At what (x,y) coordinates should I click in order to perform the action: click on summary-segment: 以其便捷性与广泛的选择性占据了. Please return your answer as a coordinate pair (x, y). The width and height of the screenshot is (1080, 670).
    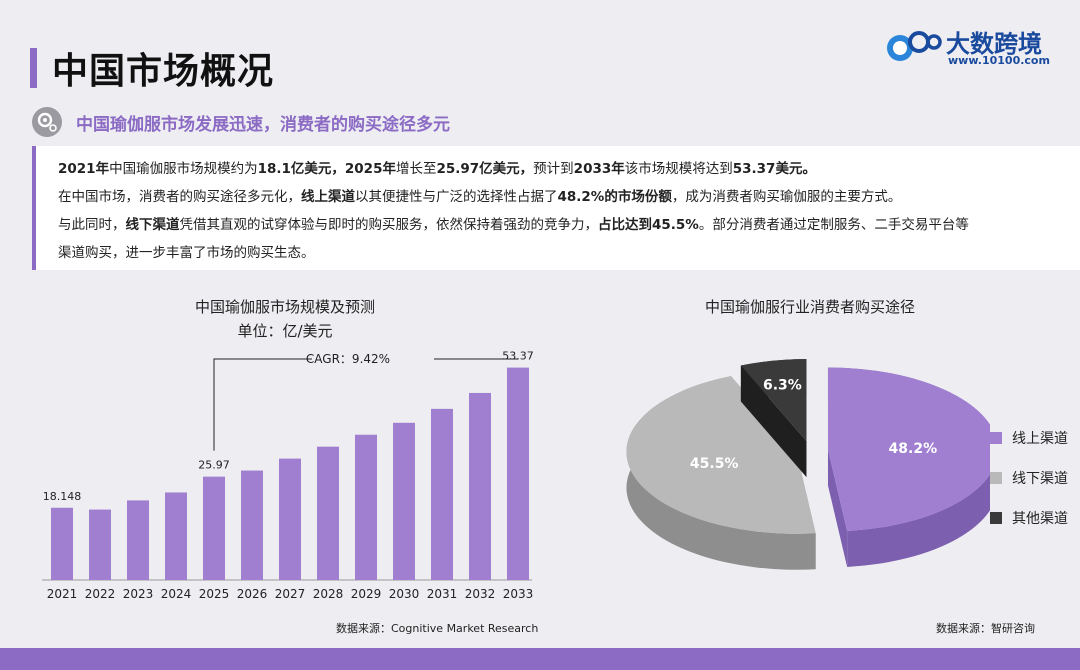
    Looking at the image, I should click on (456, 197).